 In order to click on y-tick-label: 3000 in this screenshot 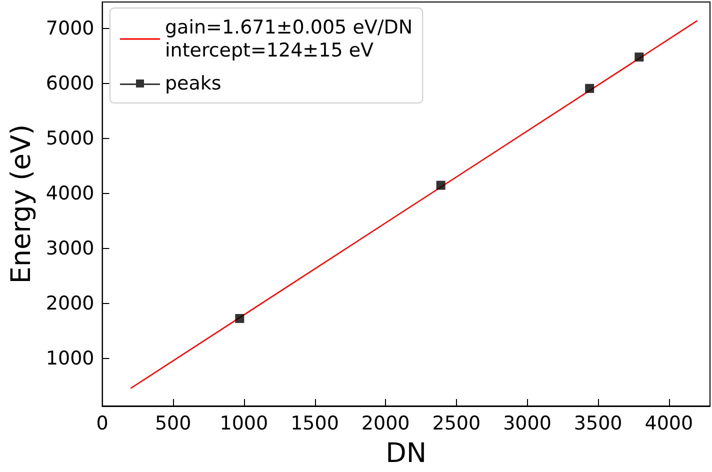, I will do `click(70, 249)`.